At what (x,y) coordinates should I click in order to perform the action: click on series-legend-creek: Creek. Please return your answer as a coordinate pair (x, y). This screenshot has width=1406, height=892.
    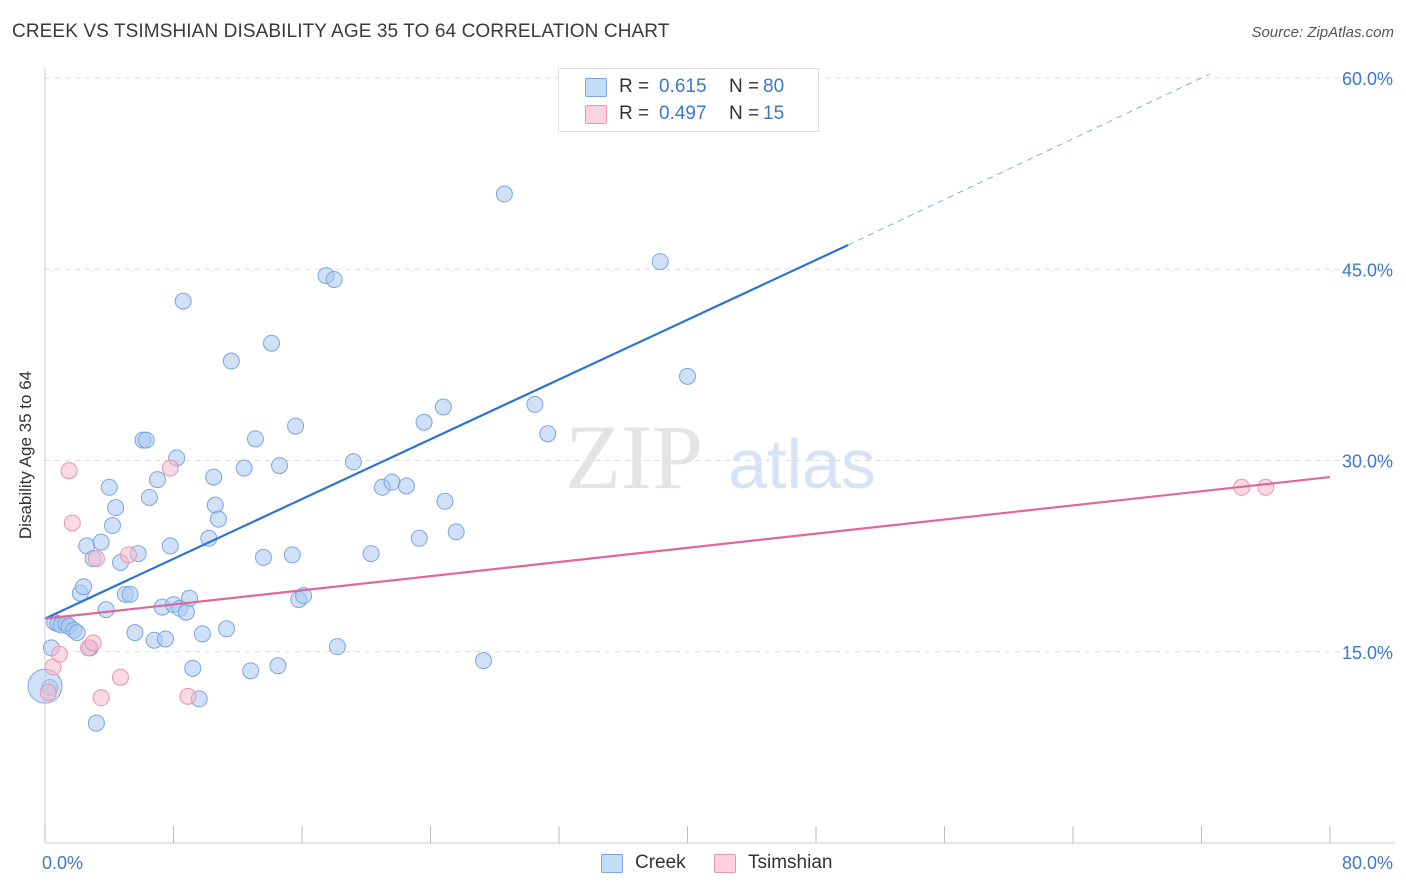
    Looking at the image, I should click on (643, 863).